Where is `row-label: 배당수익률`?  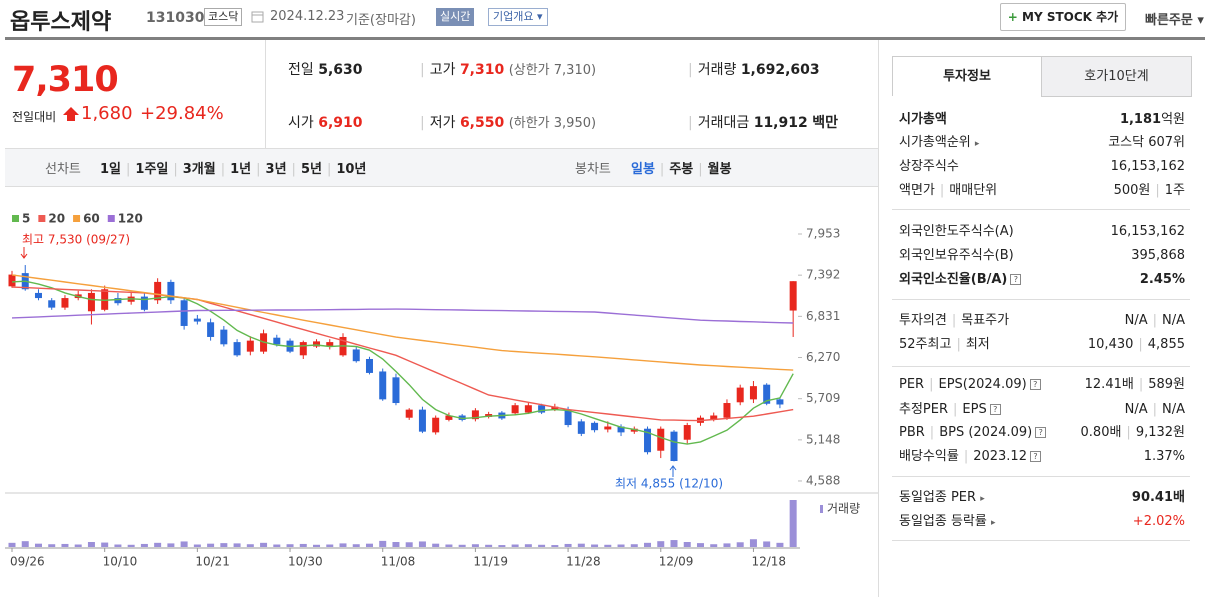
row-label: 배당수익률 is located at coordinates (929, 456).